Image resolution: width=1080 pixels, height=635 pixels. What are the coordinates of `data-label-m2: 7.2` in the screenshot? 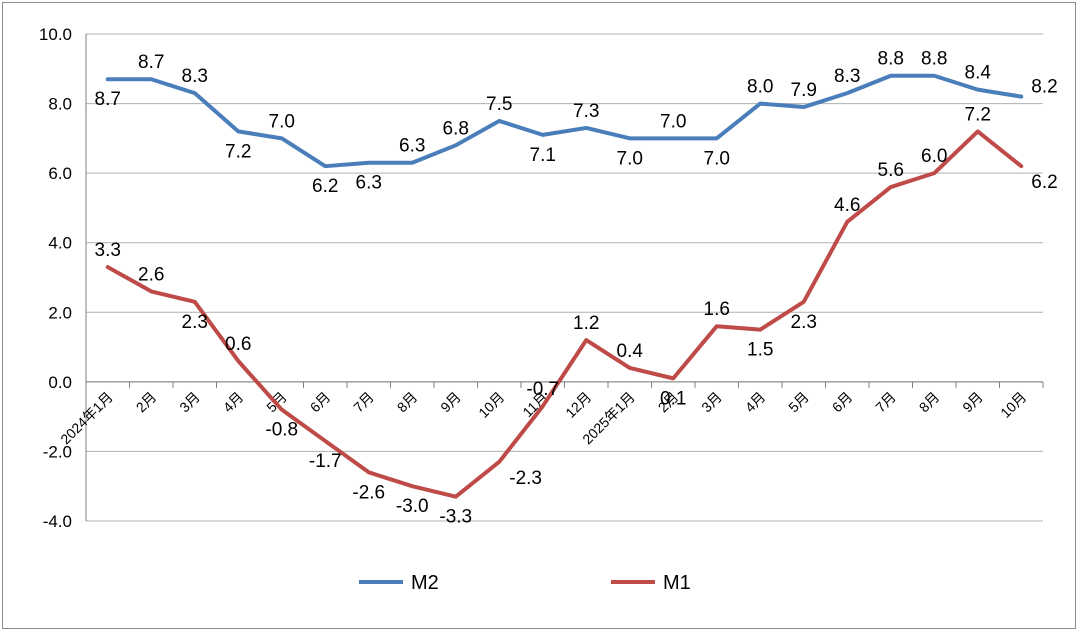 It's located at (238, 151).